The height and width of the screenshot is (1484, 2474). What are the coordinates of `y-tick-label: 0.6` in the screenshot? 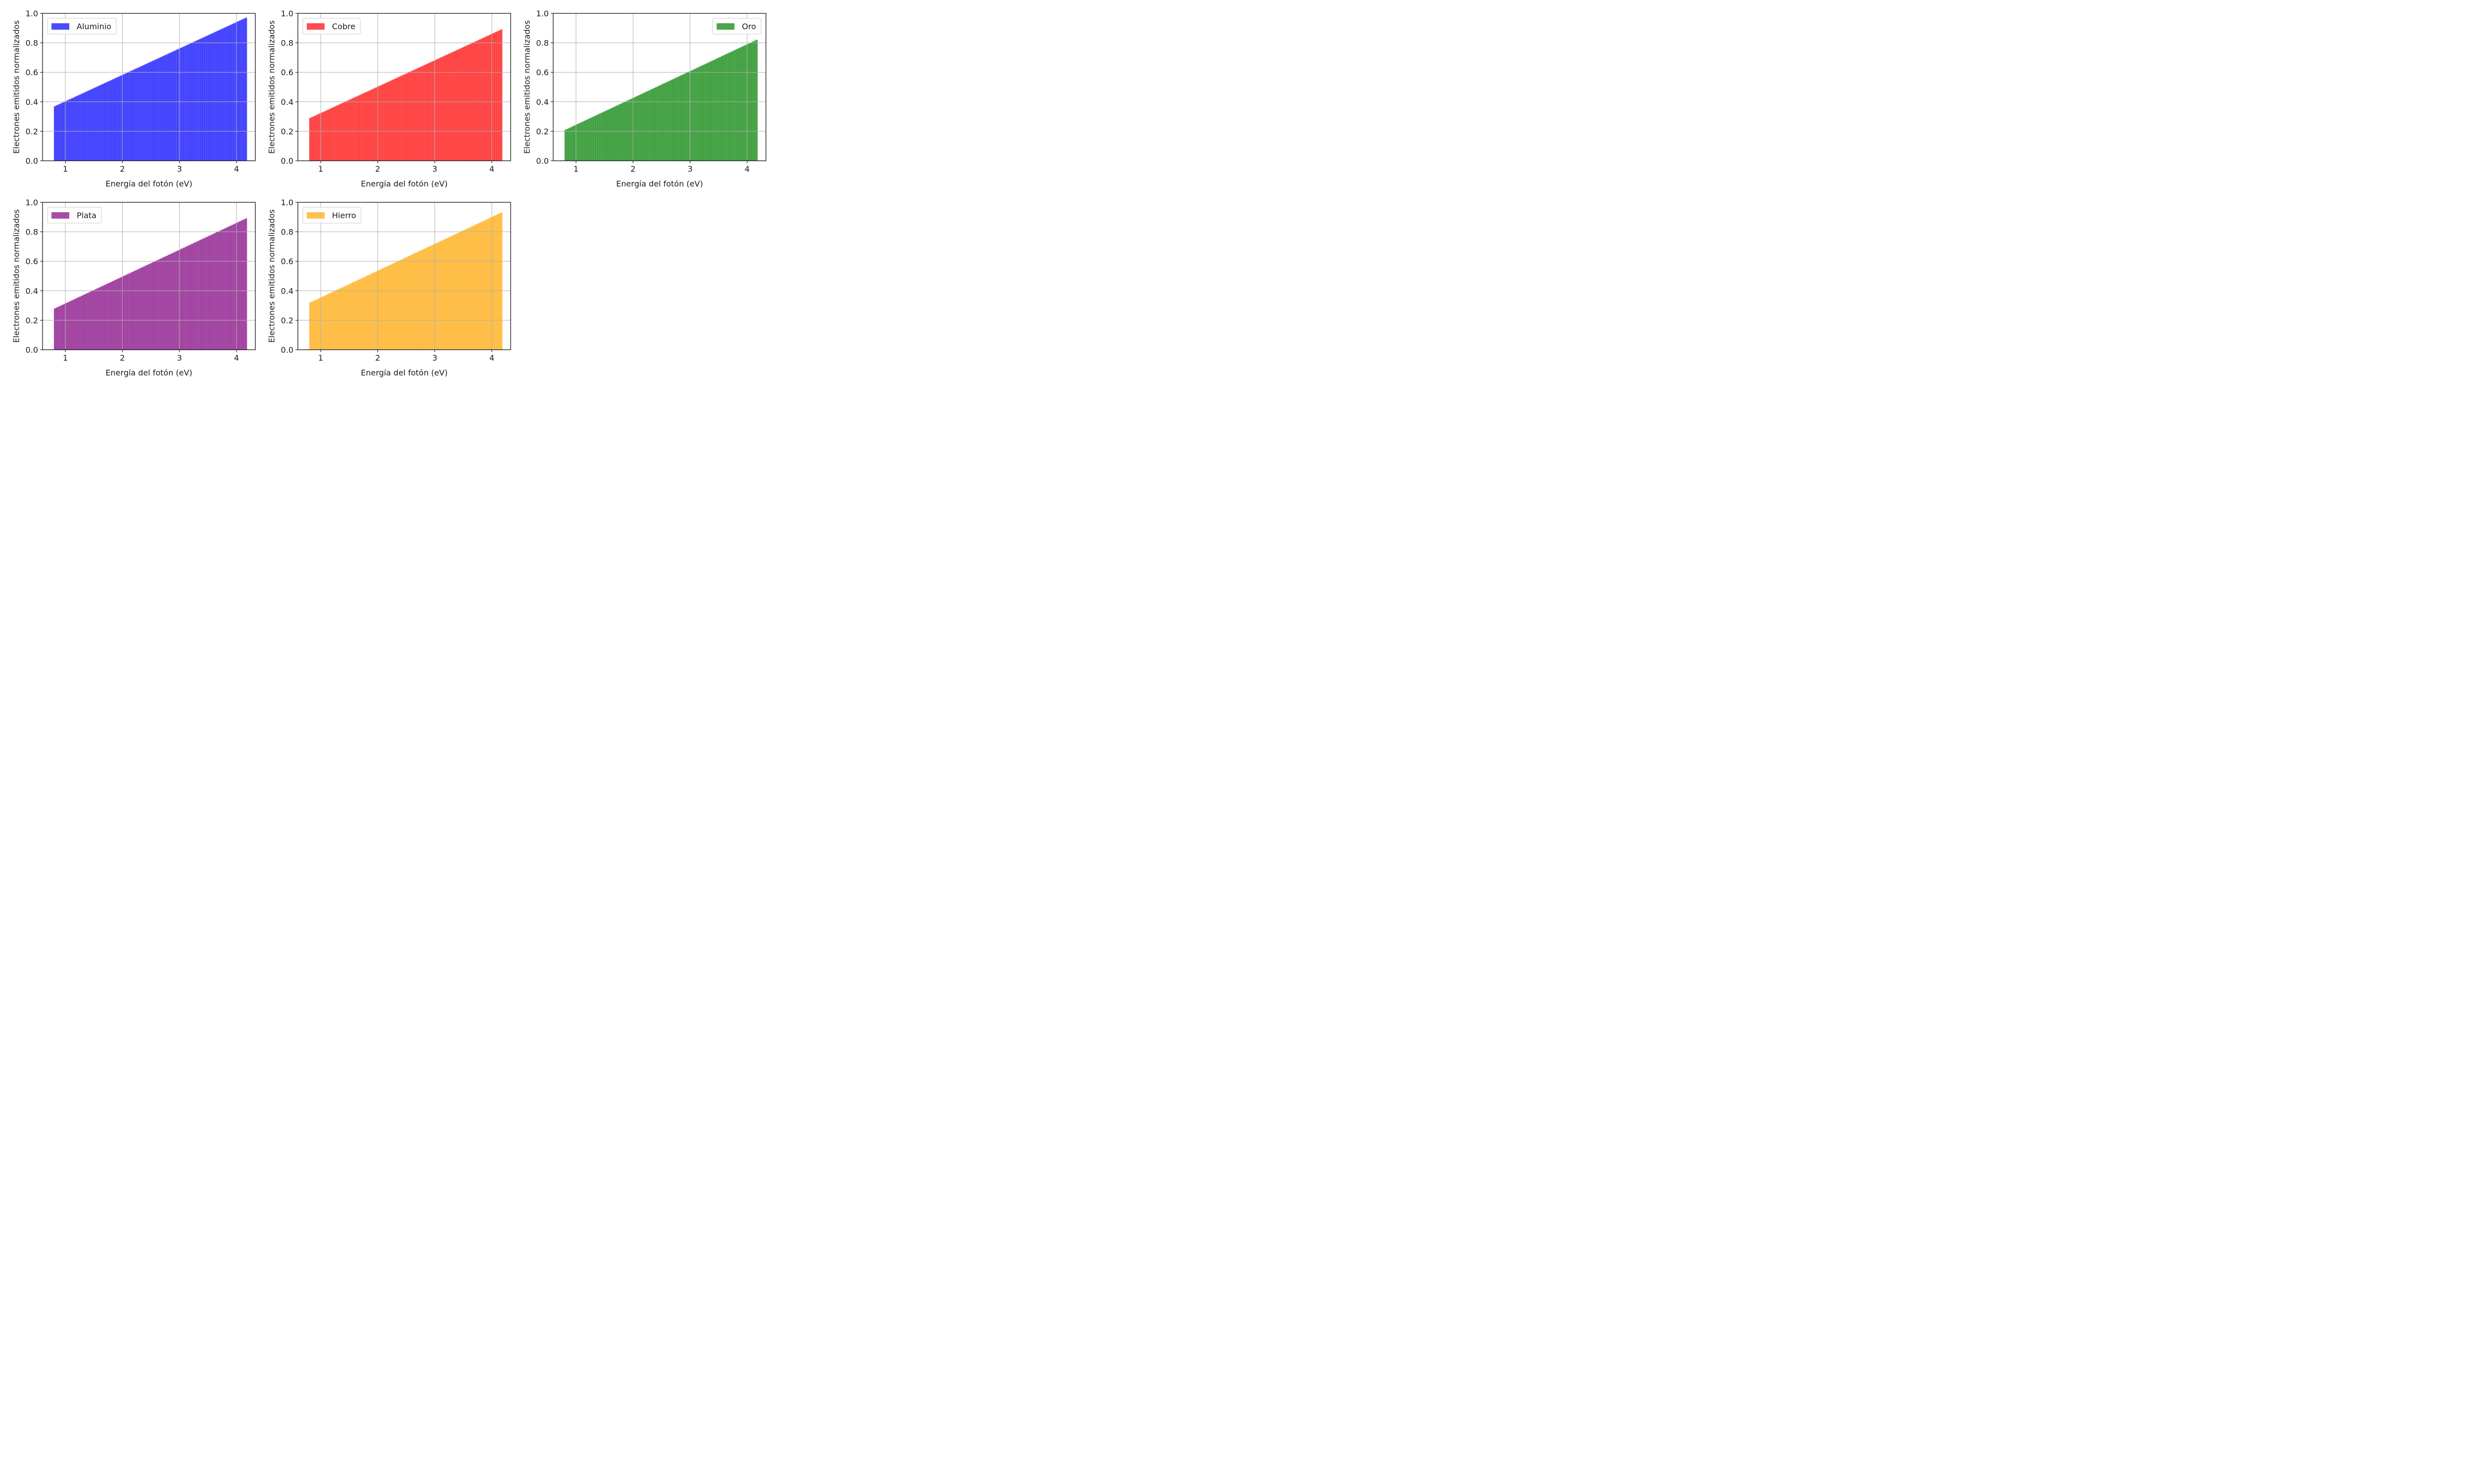 It's located at (287, 72).